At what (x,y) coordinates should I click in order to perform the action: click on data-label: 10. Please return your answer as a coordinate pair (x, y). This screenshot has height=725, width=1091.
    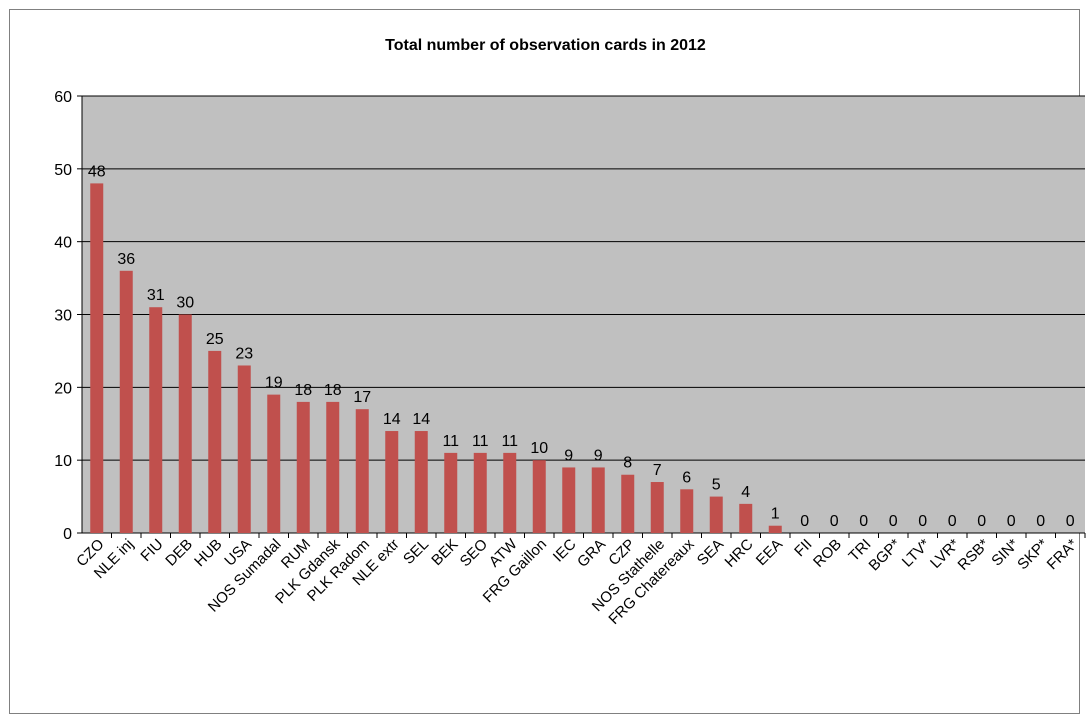
    Looking at the image, I should click on (539, 448).